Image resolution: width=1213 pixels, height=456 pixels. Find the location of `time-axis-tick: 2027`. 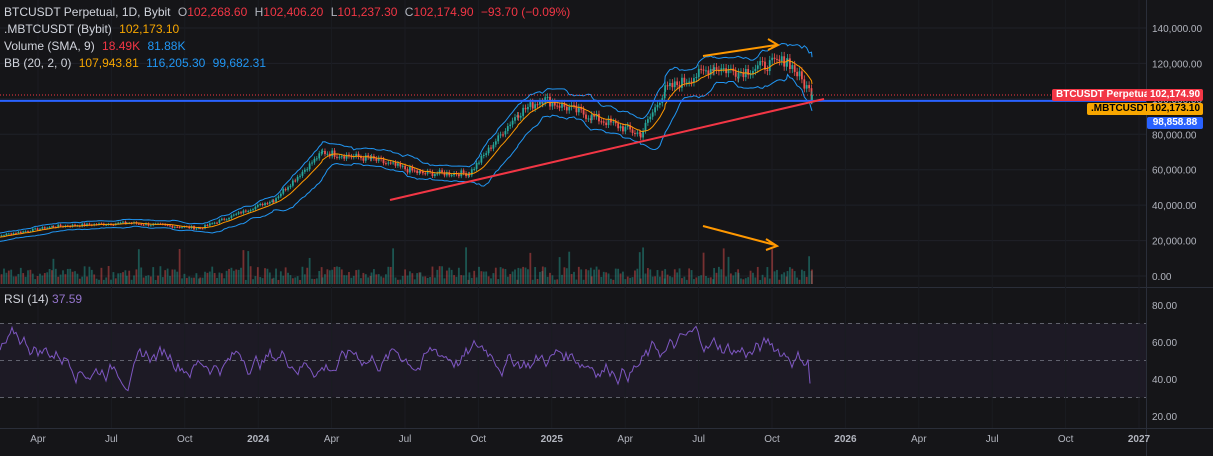

time-axis-tick: 2027 is located at coordinates (1139, 439).